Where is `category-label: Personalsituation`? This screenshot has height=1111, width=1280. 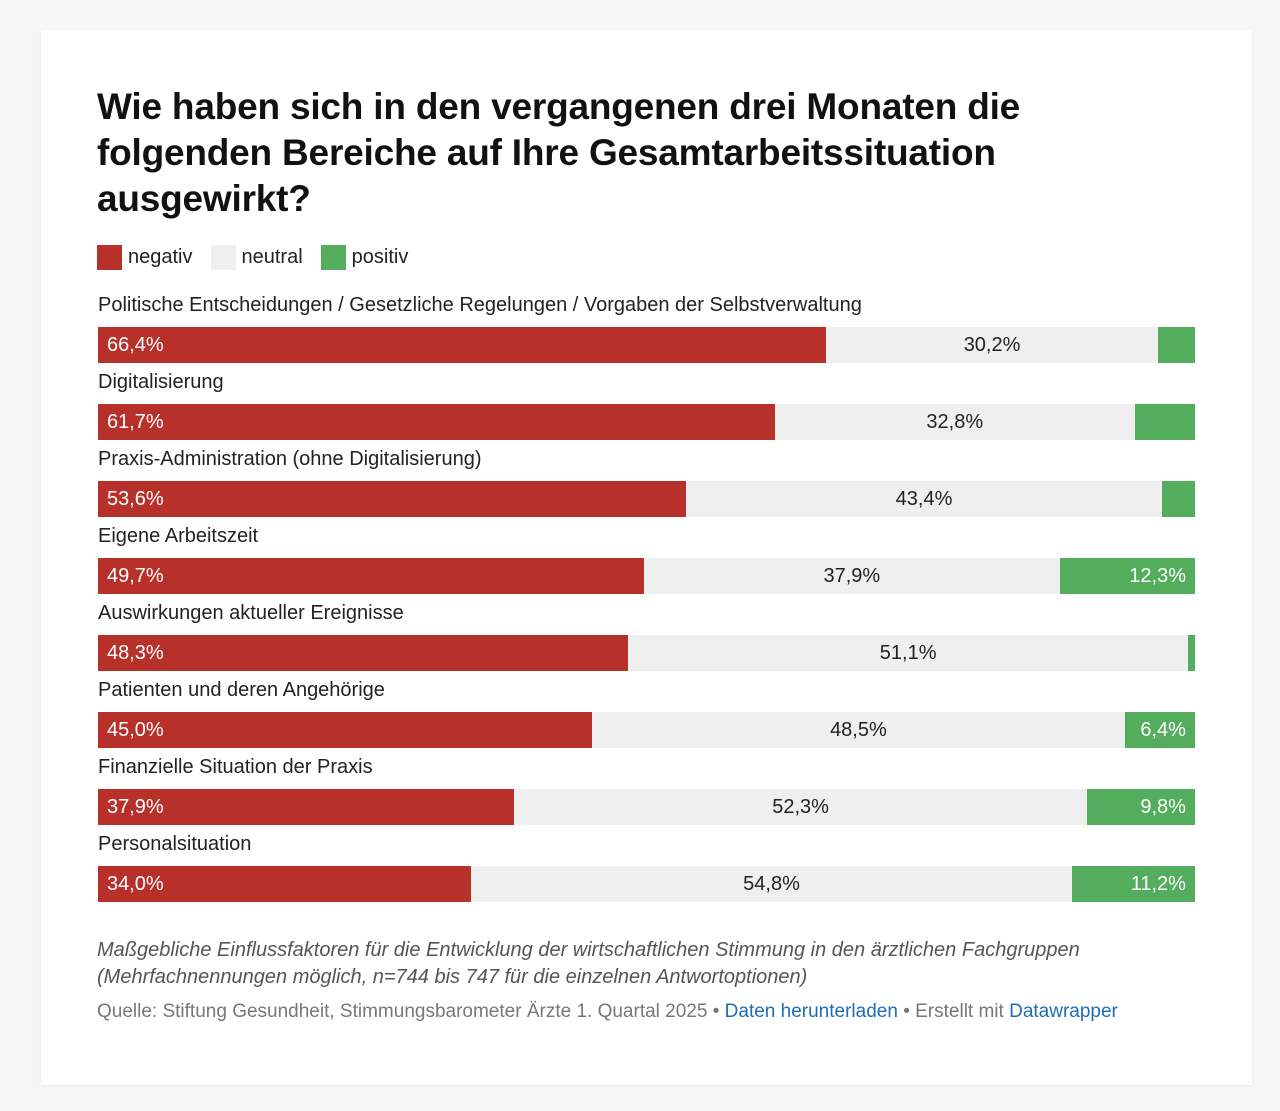 category-label: Personalsituation is located at coordinates (175, 844).